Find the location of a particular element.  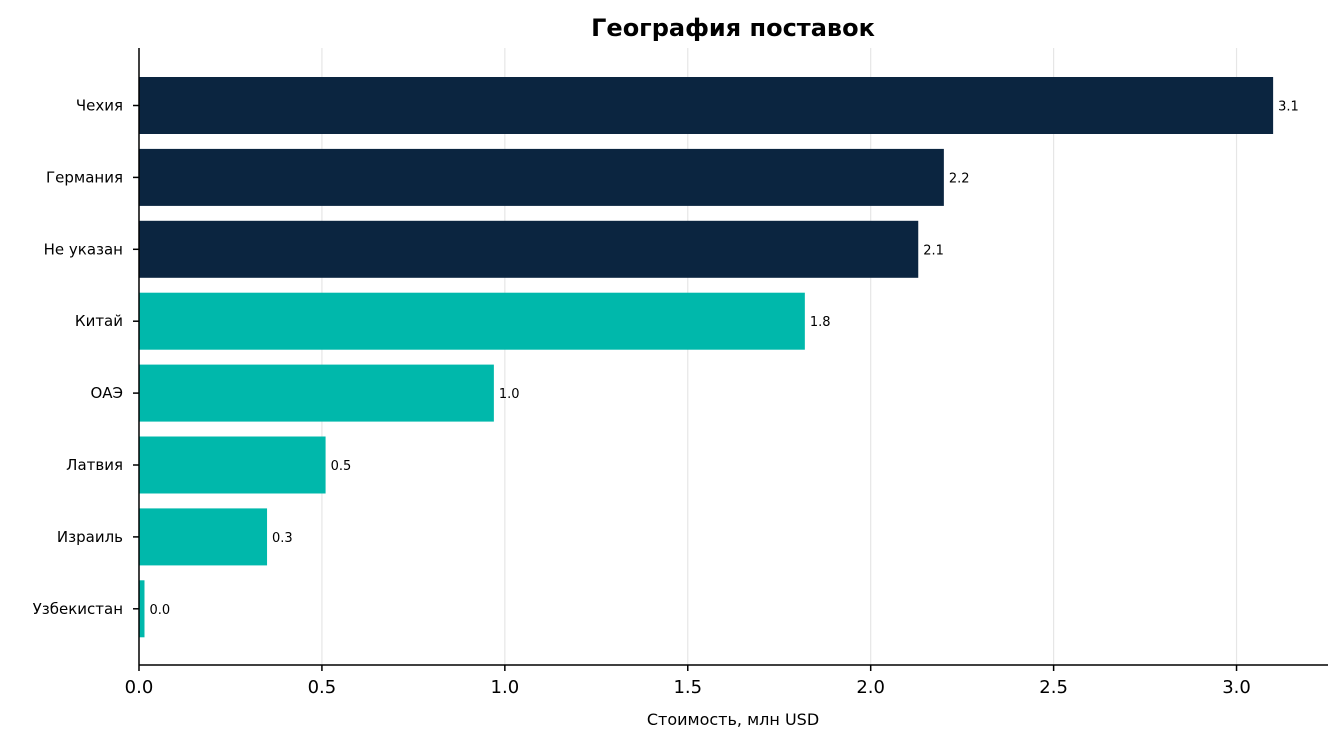

y-tick-label: Латвия is located at coordinates (94, 465).